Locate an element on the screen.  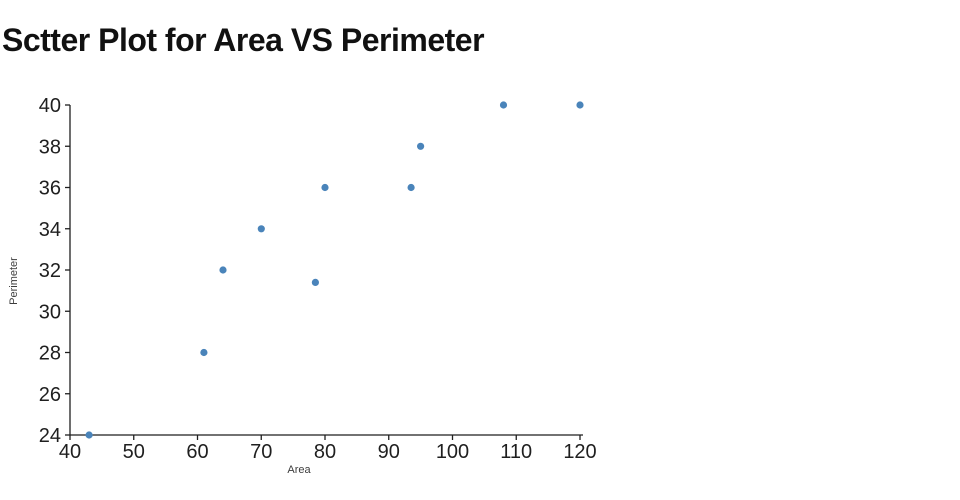
y-tick-label: 38 is located at coordinates (50, 147).